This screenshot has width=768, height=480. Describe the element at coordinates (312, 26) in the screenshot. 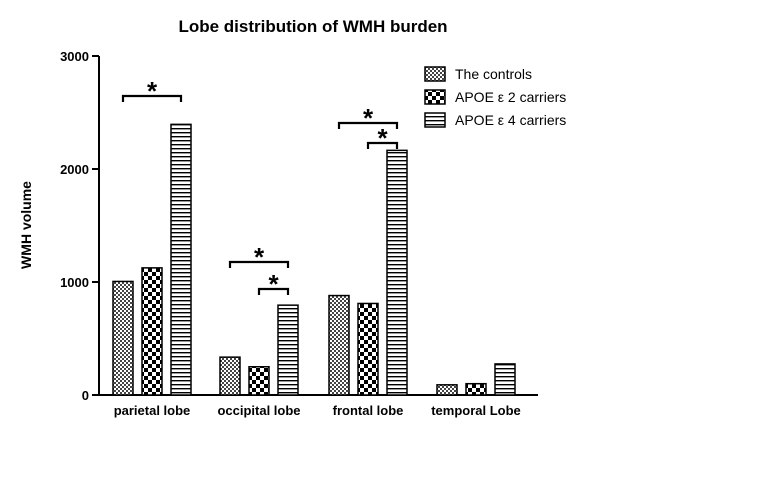

I see `chart-title: Lobe distribution of WMH burden` at that location.